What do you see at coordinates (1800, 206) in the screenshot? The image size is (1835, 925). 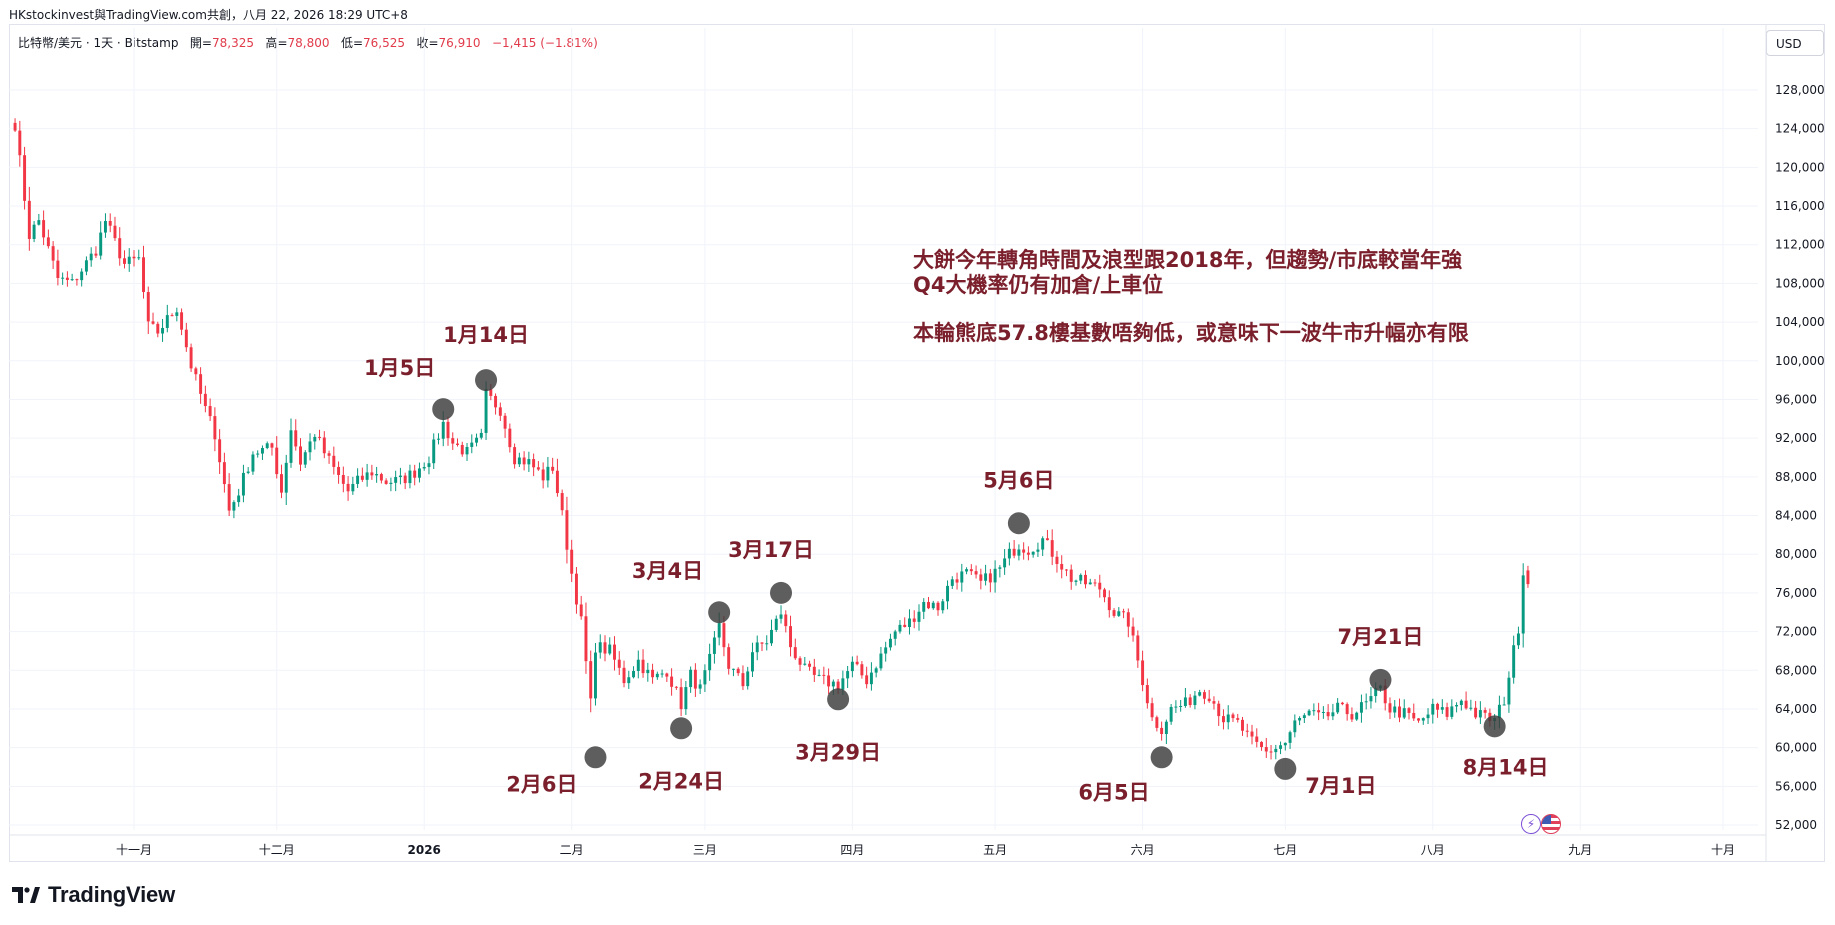 I see `y-tick-label: 116,000` at bounding box center [1800, 206].